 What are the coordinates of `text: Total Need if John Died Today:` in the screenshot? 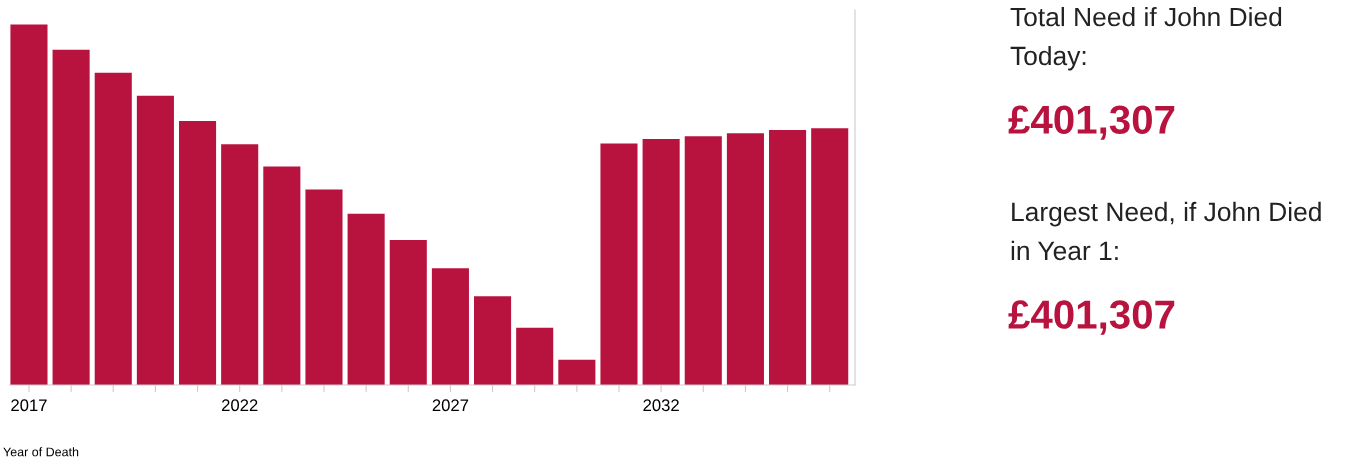 It's located at (1146, 38).